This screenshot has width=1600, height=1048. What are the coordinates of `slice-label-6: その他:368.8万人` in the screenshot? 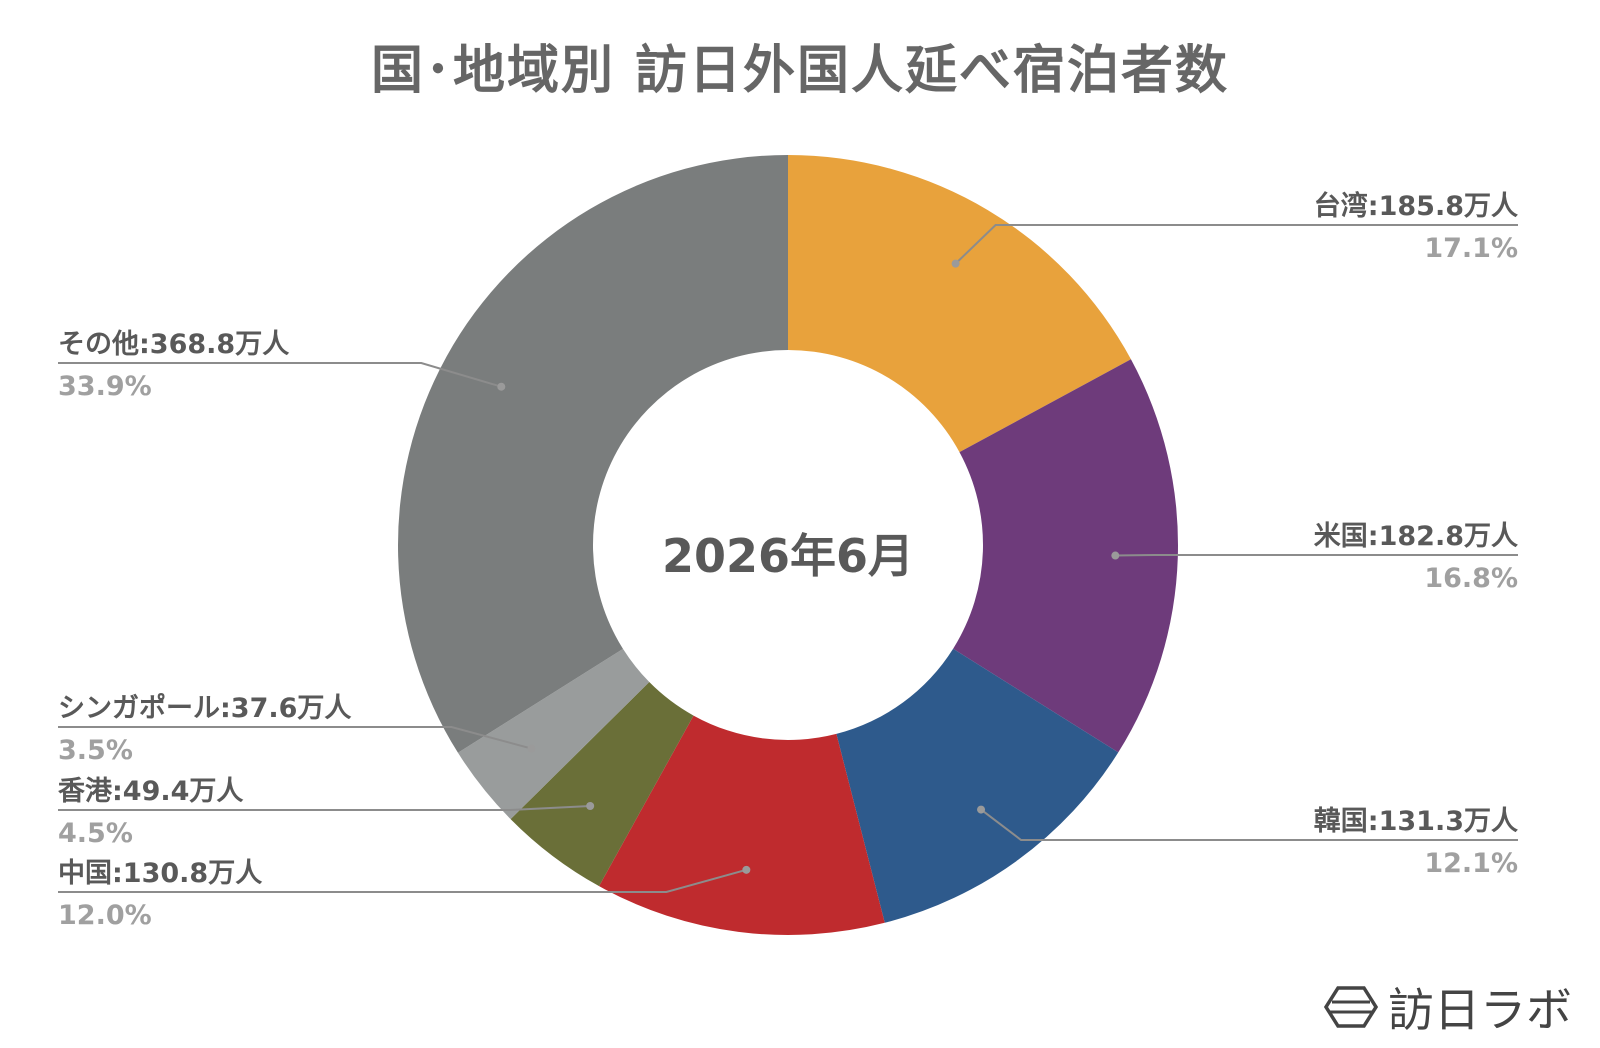 It's located at (173, 344).